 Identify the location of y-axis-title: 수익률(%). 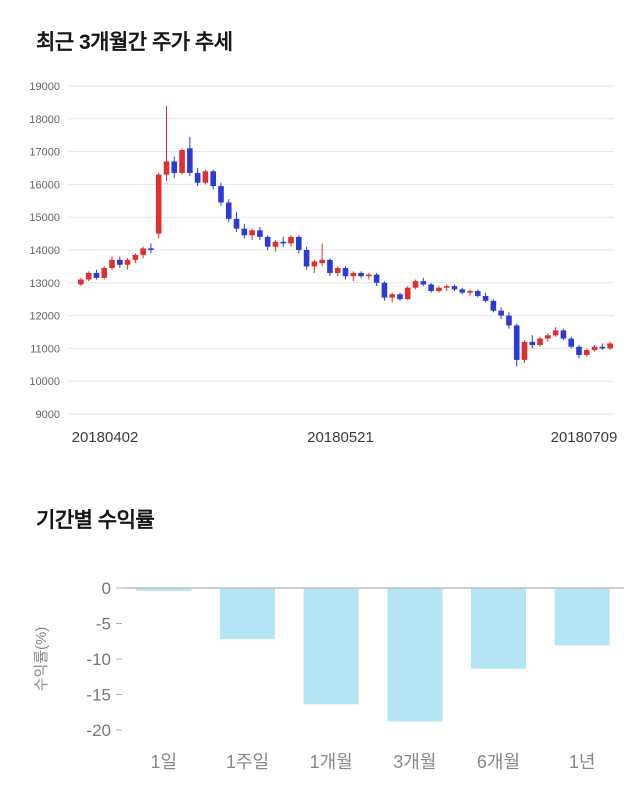
(41, 659).